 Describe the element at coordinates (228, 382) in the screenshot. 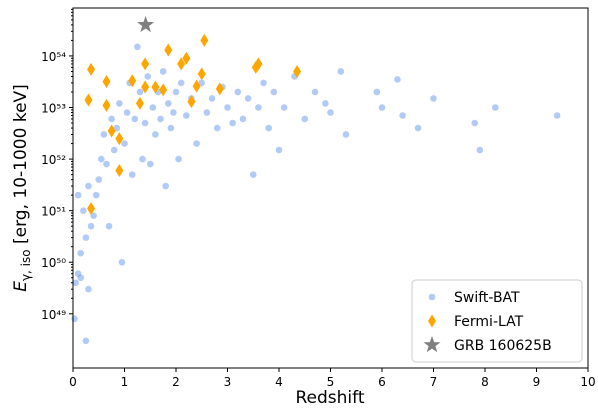

I see `x-tick-label: 3` at that location.